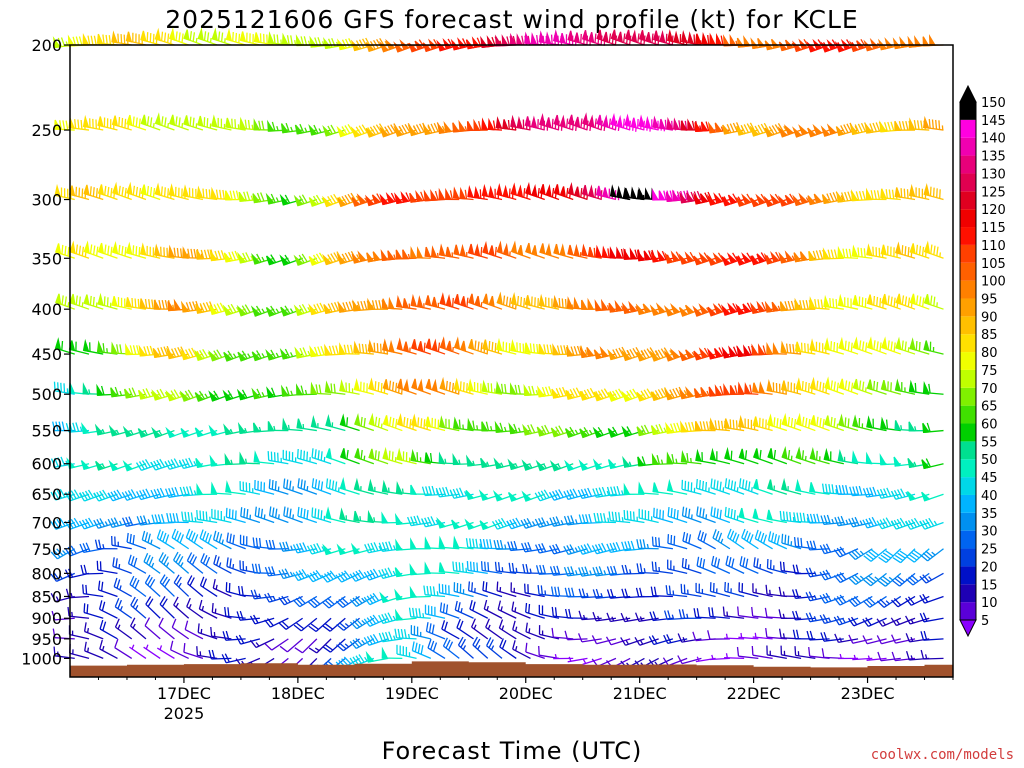 This screenshot has height=768, width=1024. I want to click on y-tick-label: 950, so click(46, 639).